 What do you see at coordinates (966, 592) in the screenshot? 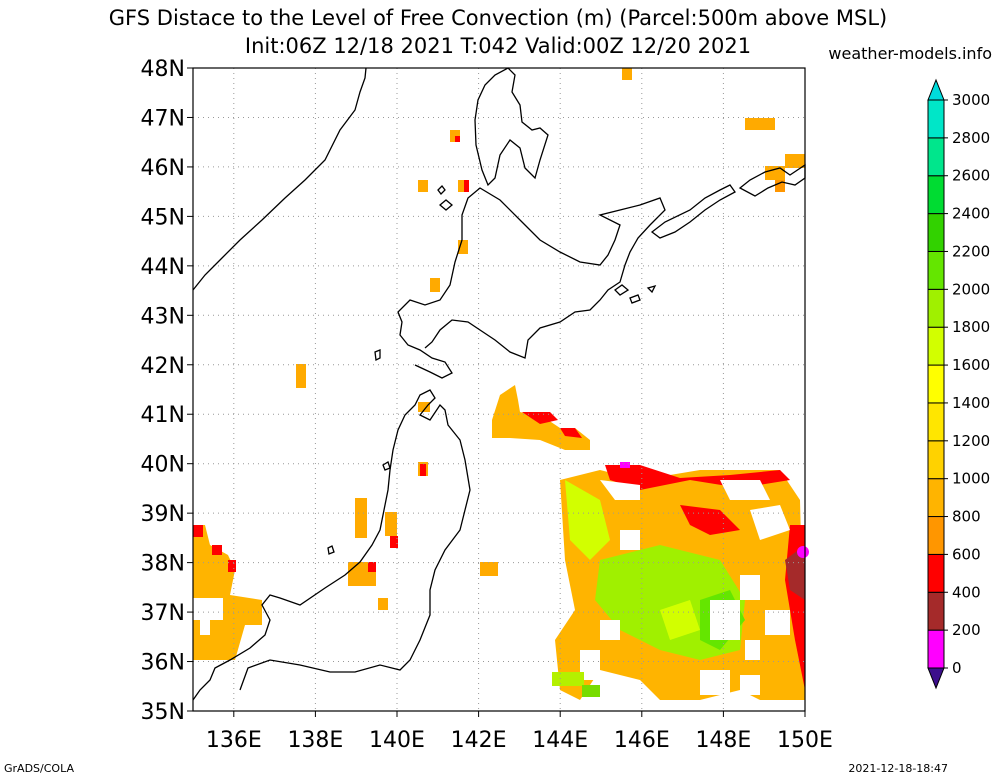
I see `colorbar-label: 400` at bounding box center [966, 592].